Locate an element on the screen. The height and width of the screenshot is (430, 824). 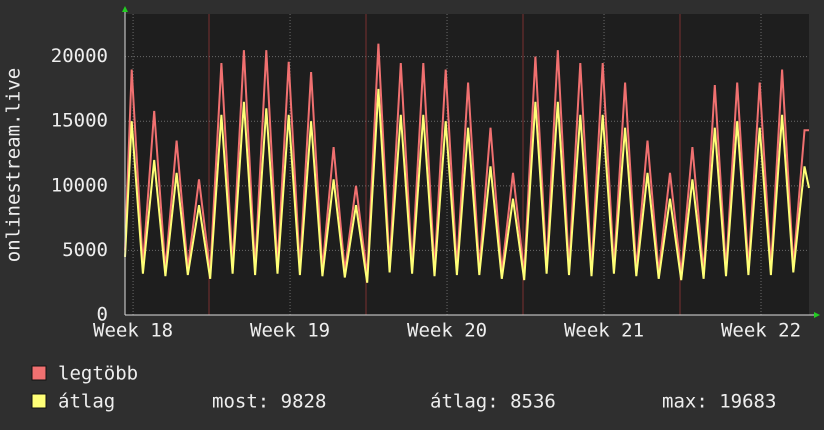
stat-label: most: 9828 is located at coordinates (269, 402).